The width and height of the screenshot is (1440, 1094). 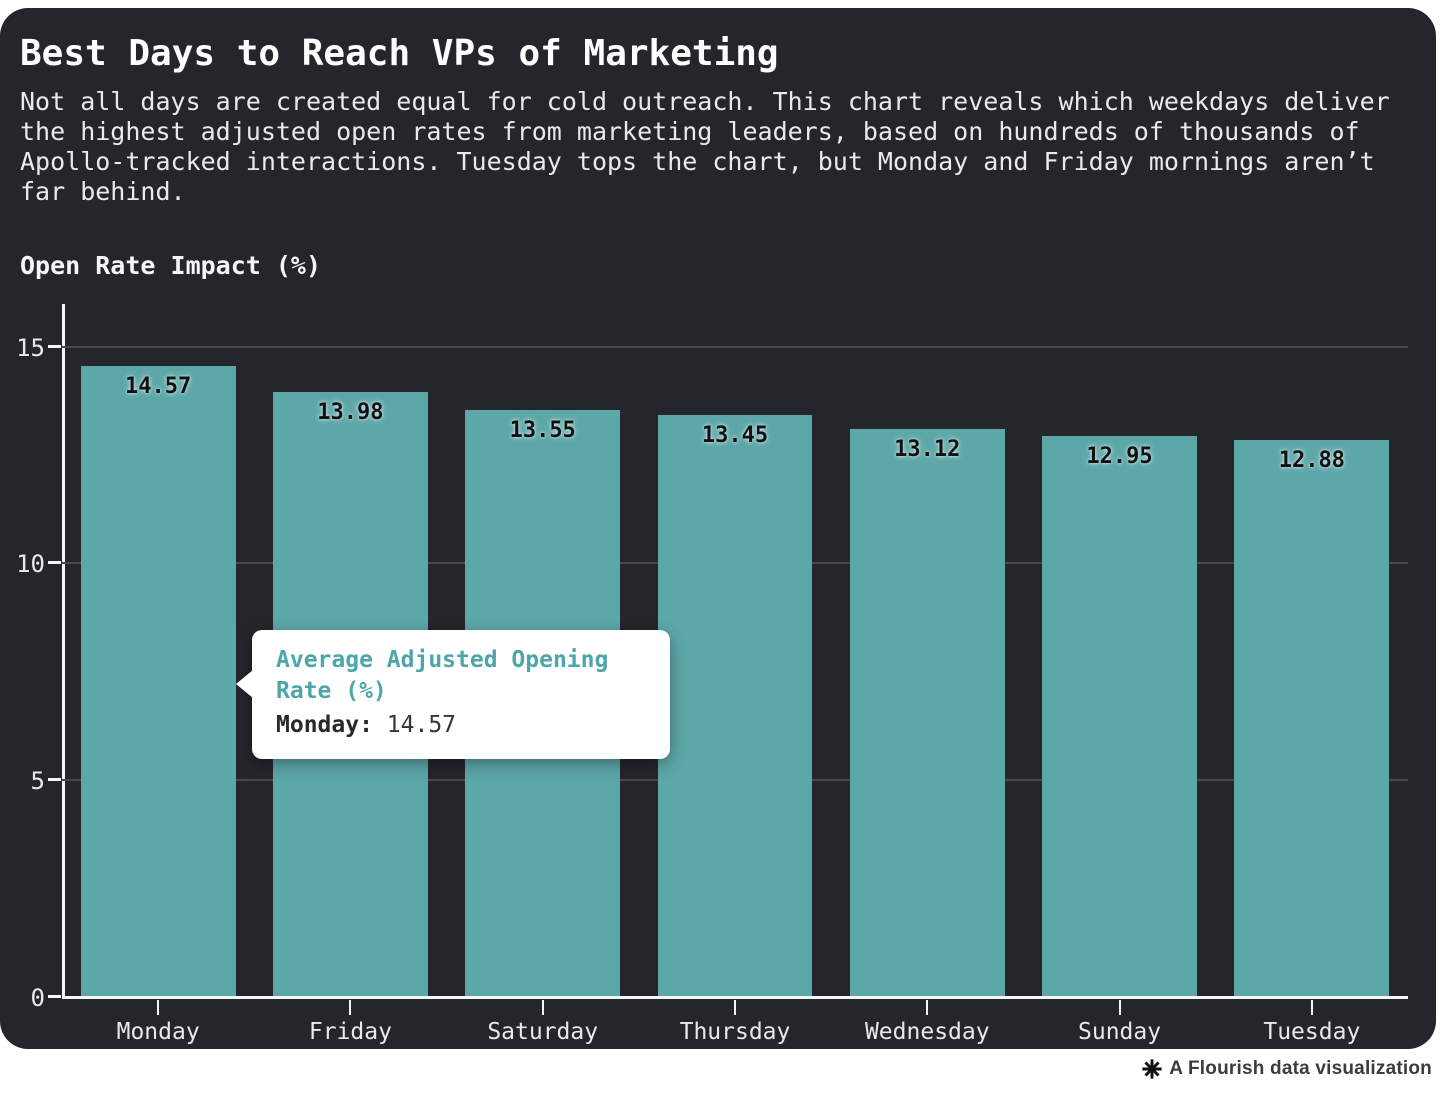 I want to click on x-tick-sunday, so click(x=1119, y=1008).